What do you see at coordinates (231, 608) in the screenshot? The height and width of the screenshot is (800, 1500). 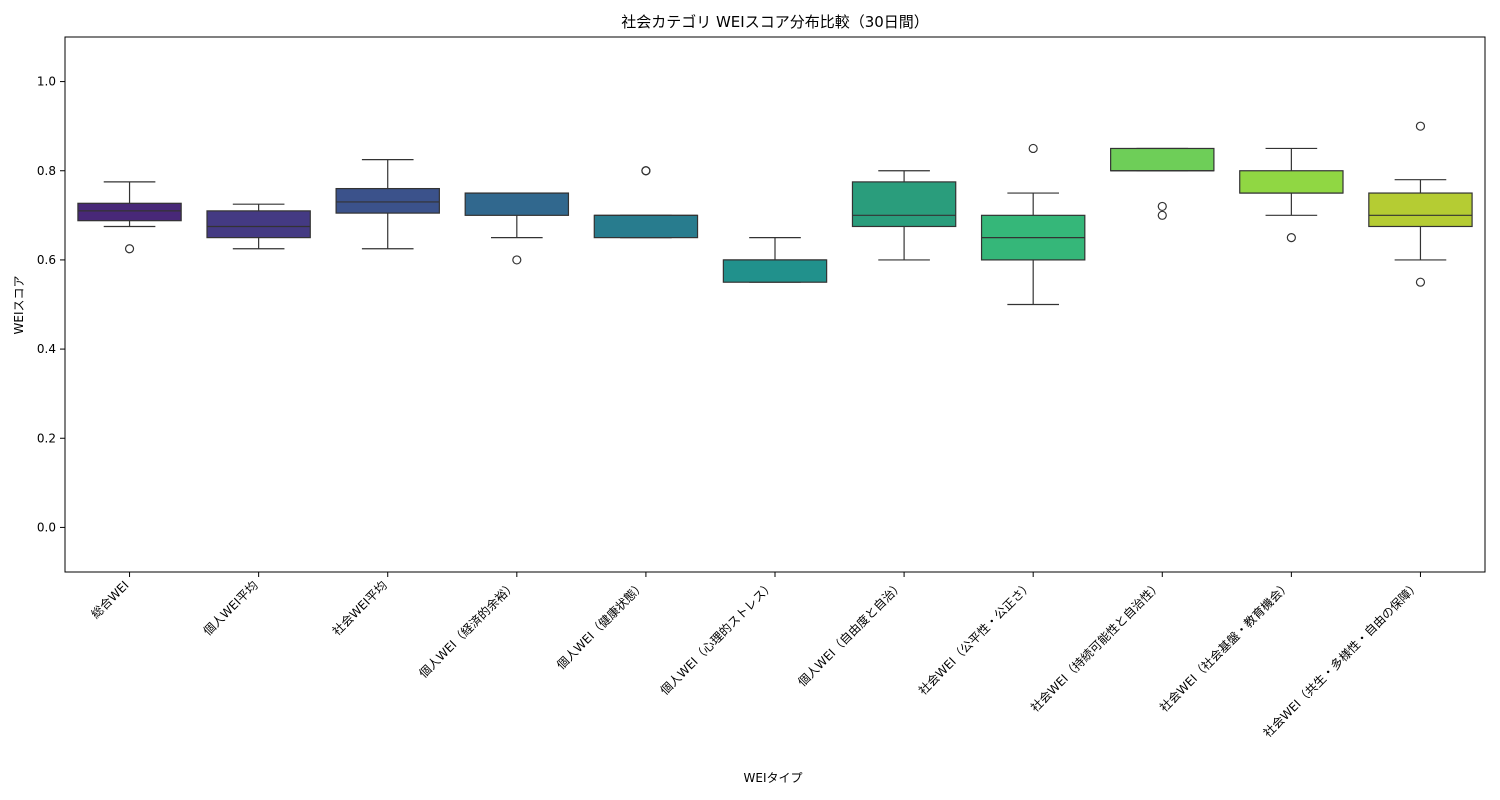 I see `x-tick-label: 個人WEI平均` at bounding box center [231, 608].